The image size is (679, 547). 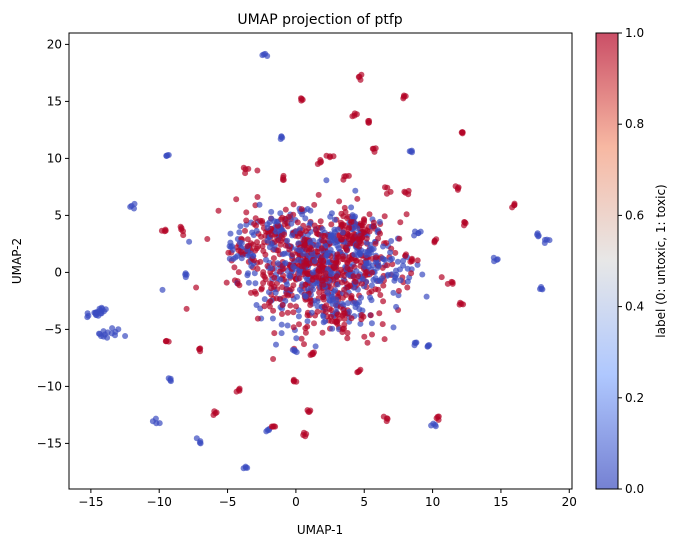 I want to click on x-tick-label: −10, so click(x=159, y=502).